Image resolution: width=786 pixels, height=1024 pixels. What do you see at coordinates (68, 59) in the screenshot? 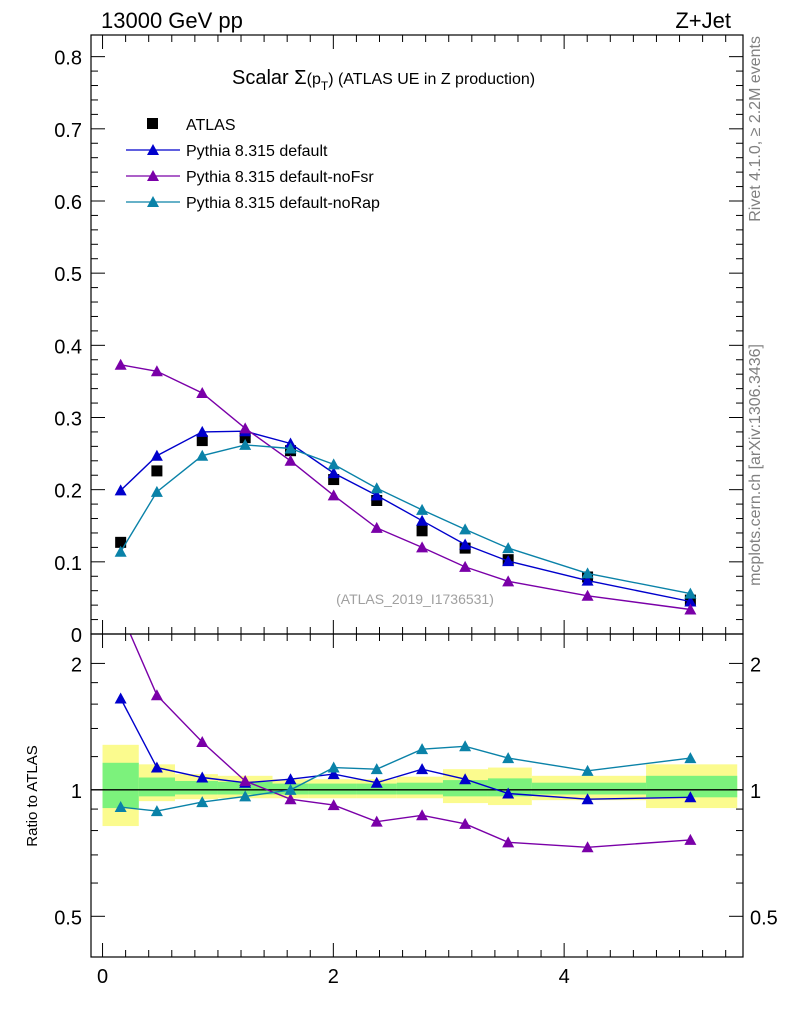
I see `y-tick-label: 0.8` at bounding box center [68, 59].